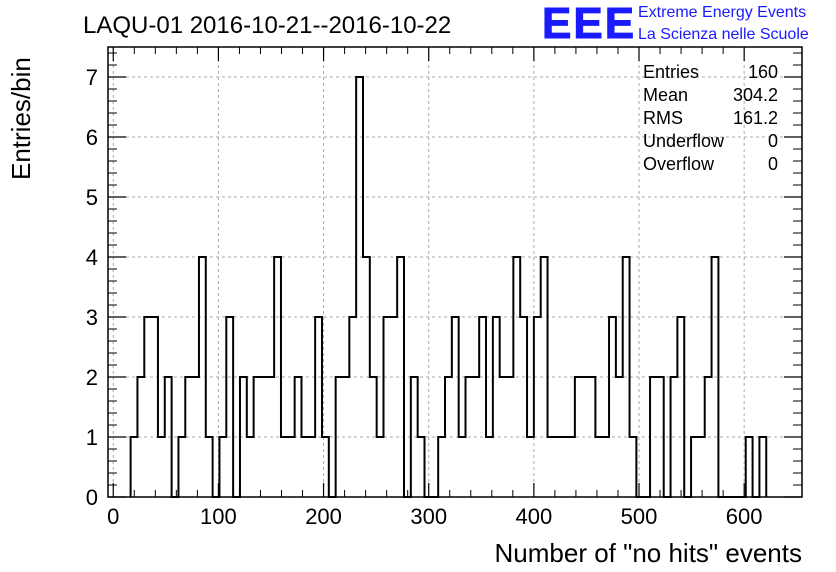 Image resolution: width=836 pixels, height=572 pixels. What do you see at coordinates (671, 72) in the screenshot?
I see `stats-label: Entries` at bounding box center [671, 72].